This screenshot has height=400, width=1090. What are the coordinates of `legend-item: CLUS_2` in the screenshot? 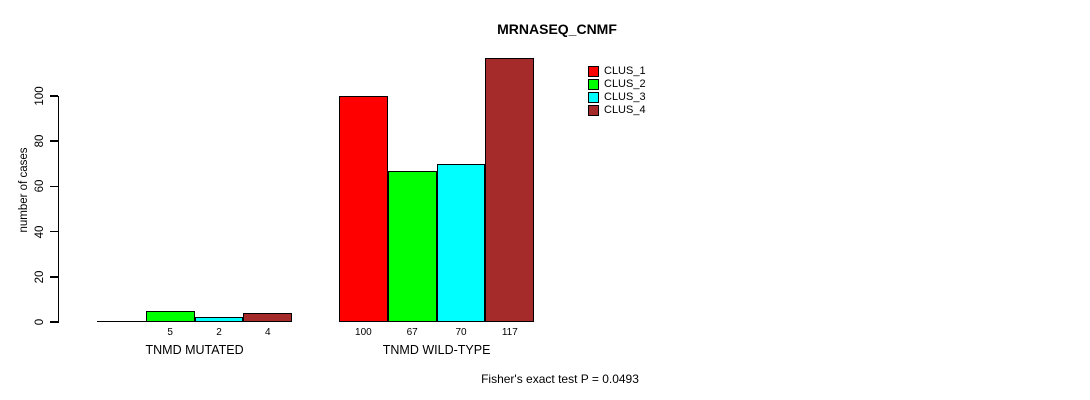 It's located at (617, 84).